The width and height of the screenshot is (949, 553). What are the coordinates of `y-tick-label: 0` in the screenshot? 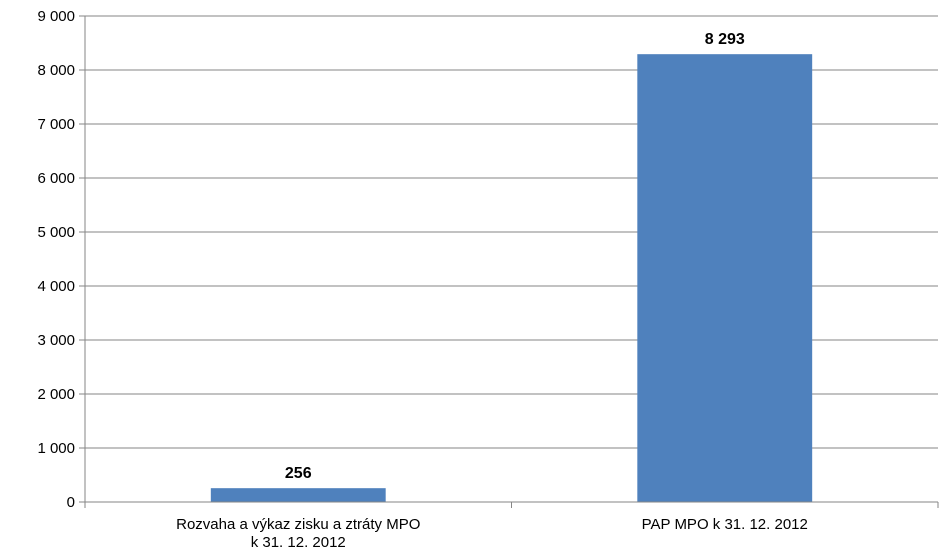 It's located at (71, 502).